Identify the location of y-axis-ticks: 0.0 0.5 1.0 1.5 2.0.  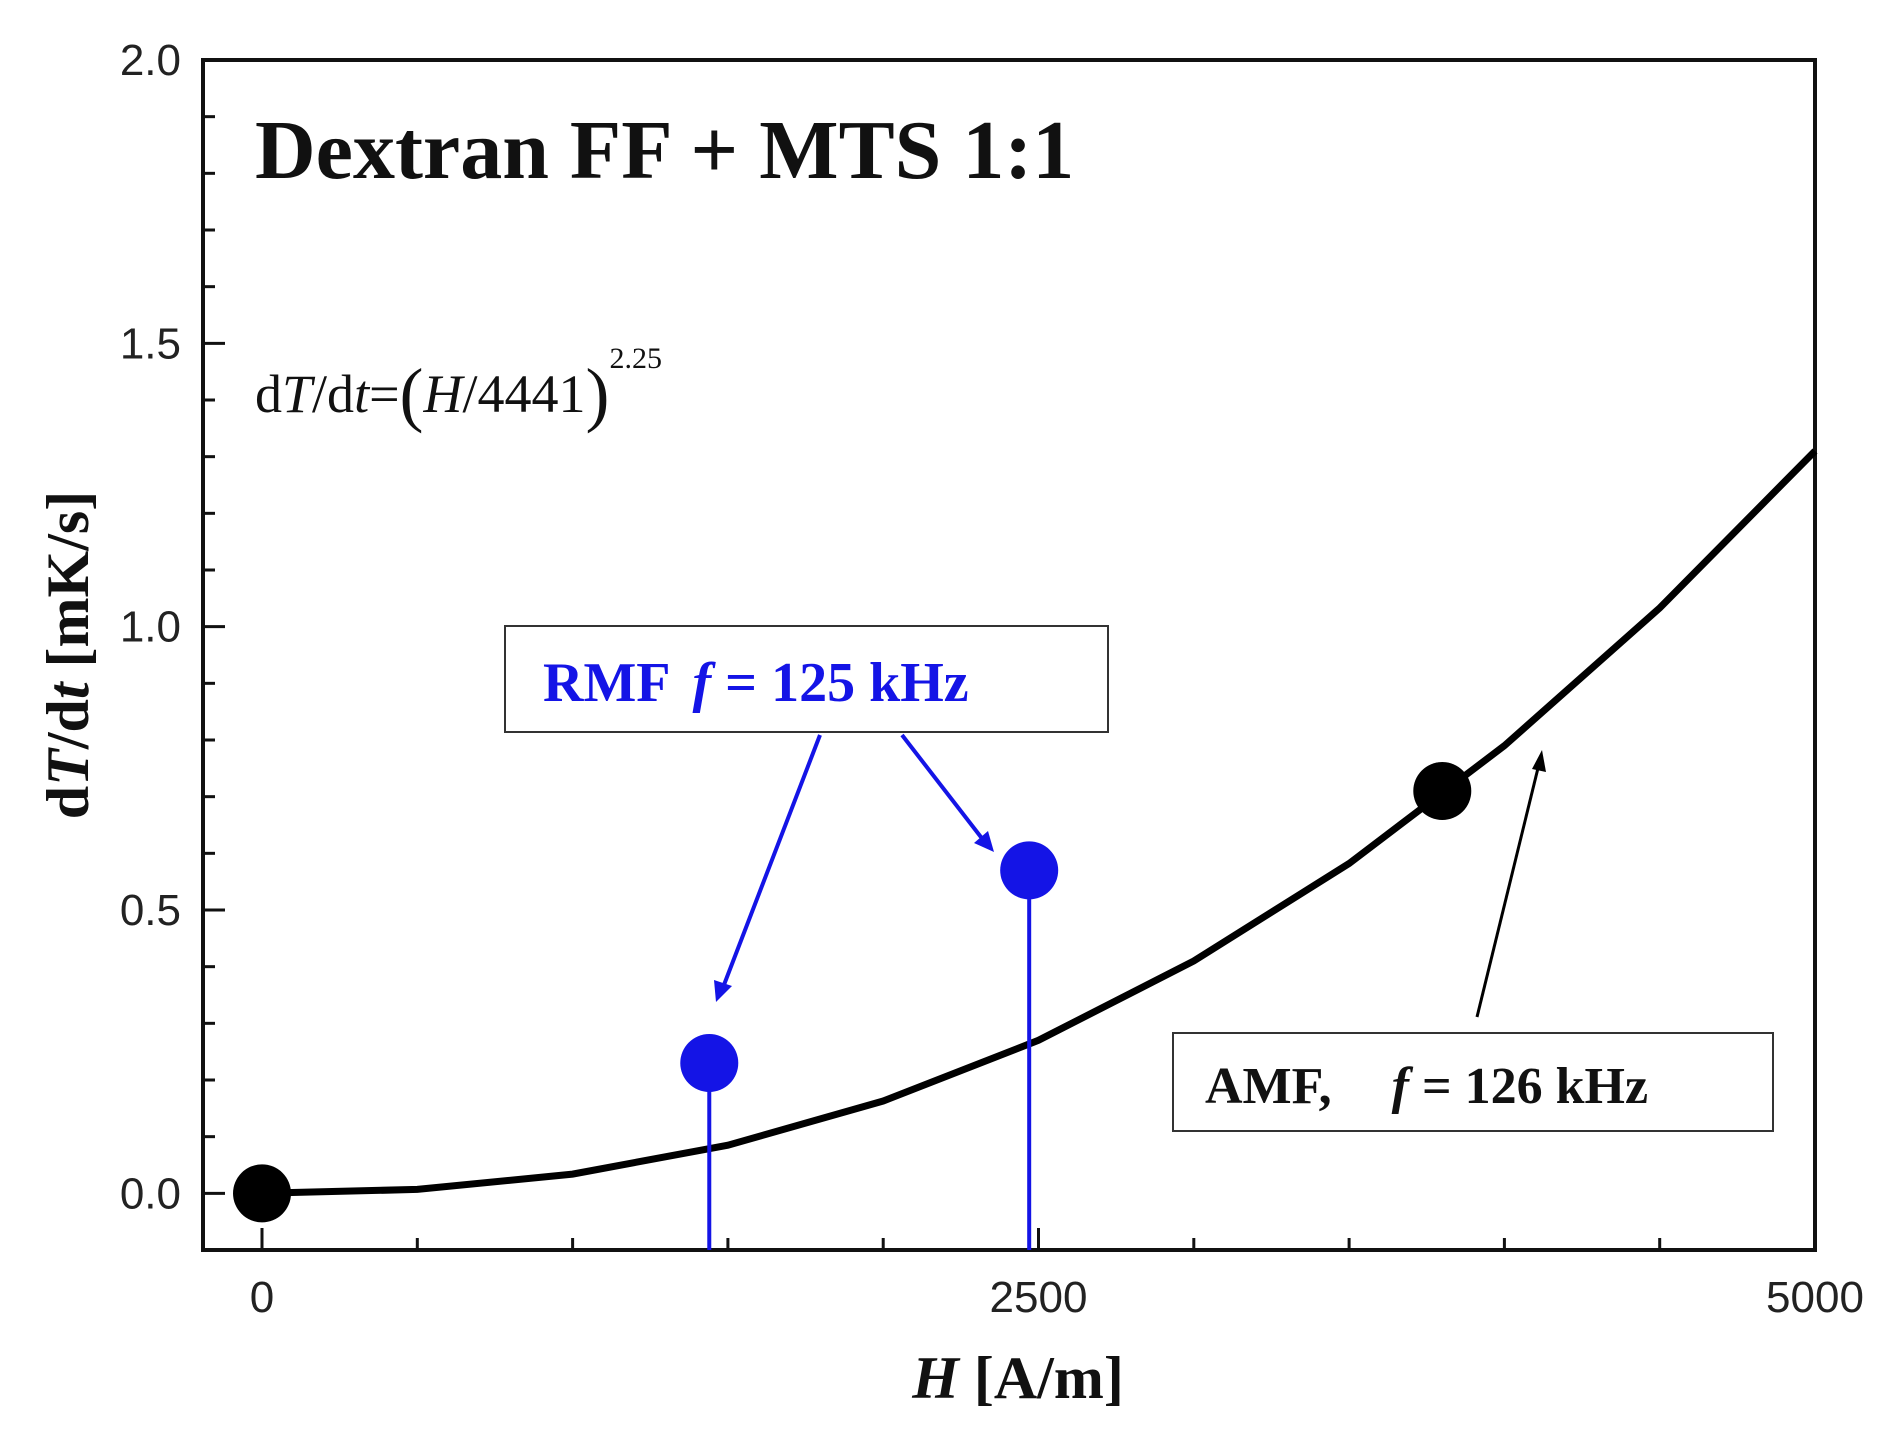
(172, 627).